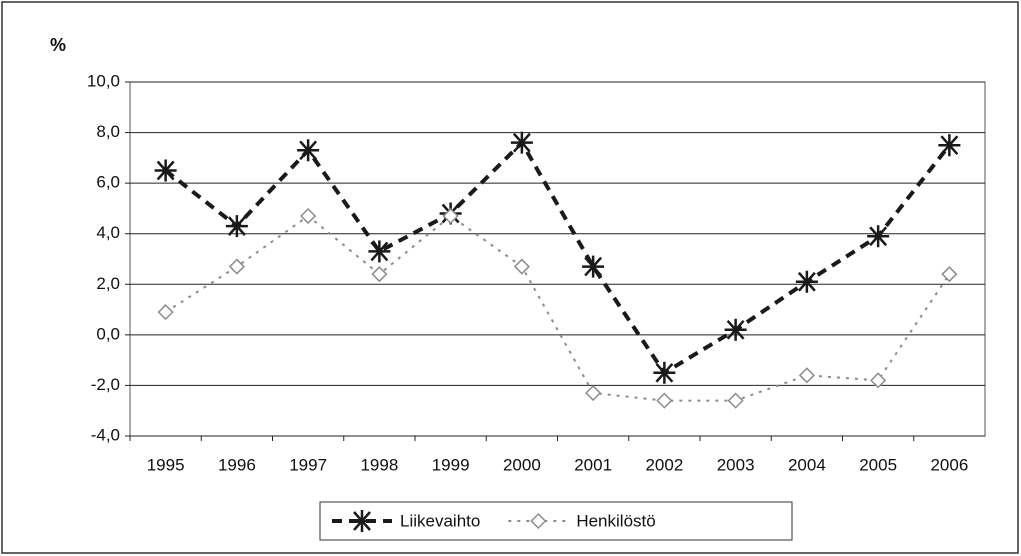 The height and width of the screenshot is (556, 1021). Describe the element at coordinates (615, 520) in the screenshot. I see `legend-label: Henkilöstö` at that location.